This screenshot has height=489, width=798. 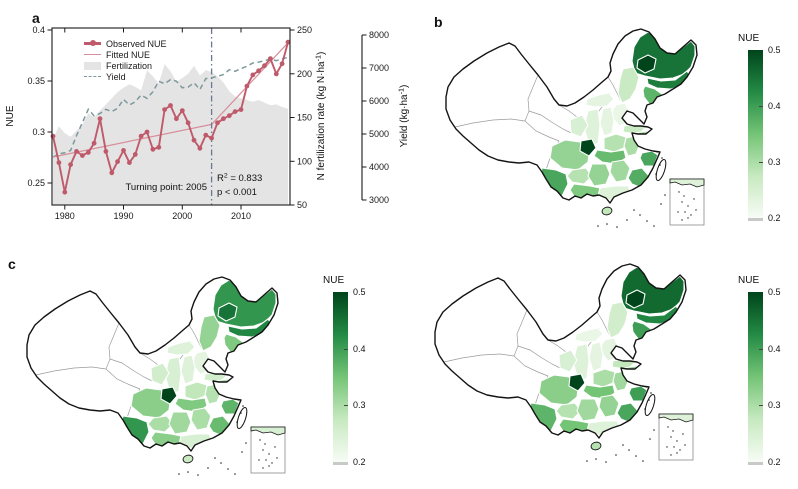 What do you see at coordinates (404, 116) in the screenshot?
I see `yield-axis-label: Yield (kg·ha-1)` at bounding box center [404, 116].